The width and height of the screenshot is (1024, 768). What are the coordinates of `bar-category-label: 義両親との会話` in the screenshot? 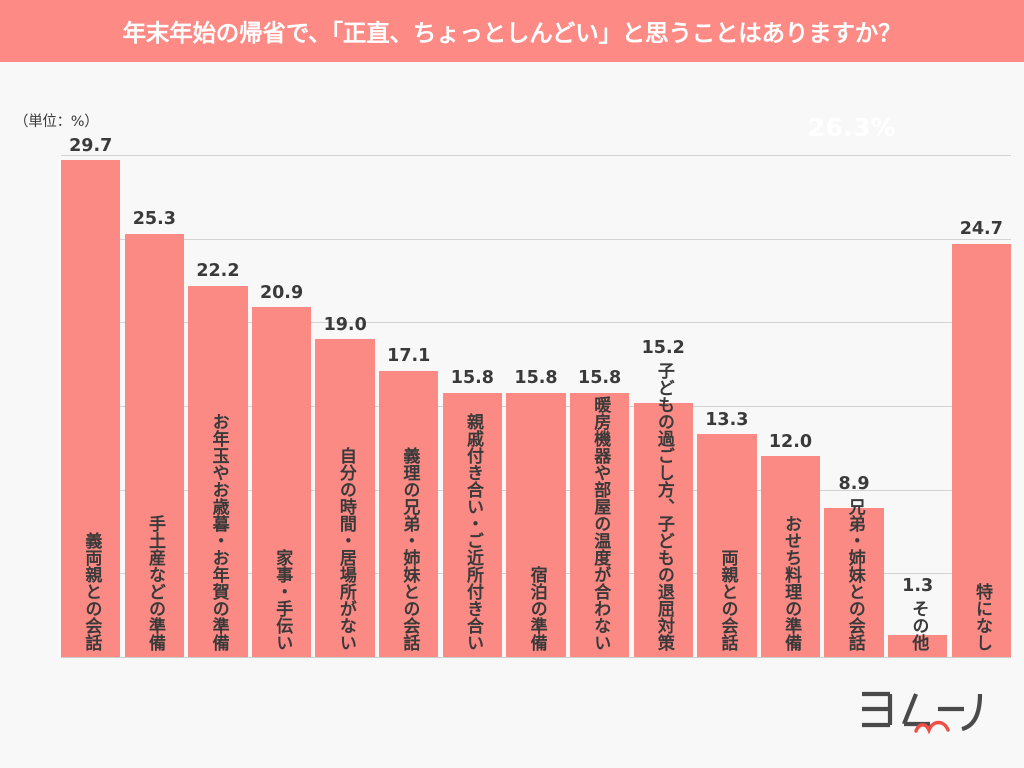 It's located at (91, 591).